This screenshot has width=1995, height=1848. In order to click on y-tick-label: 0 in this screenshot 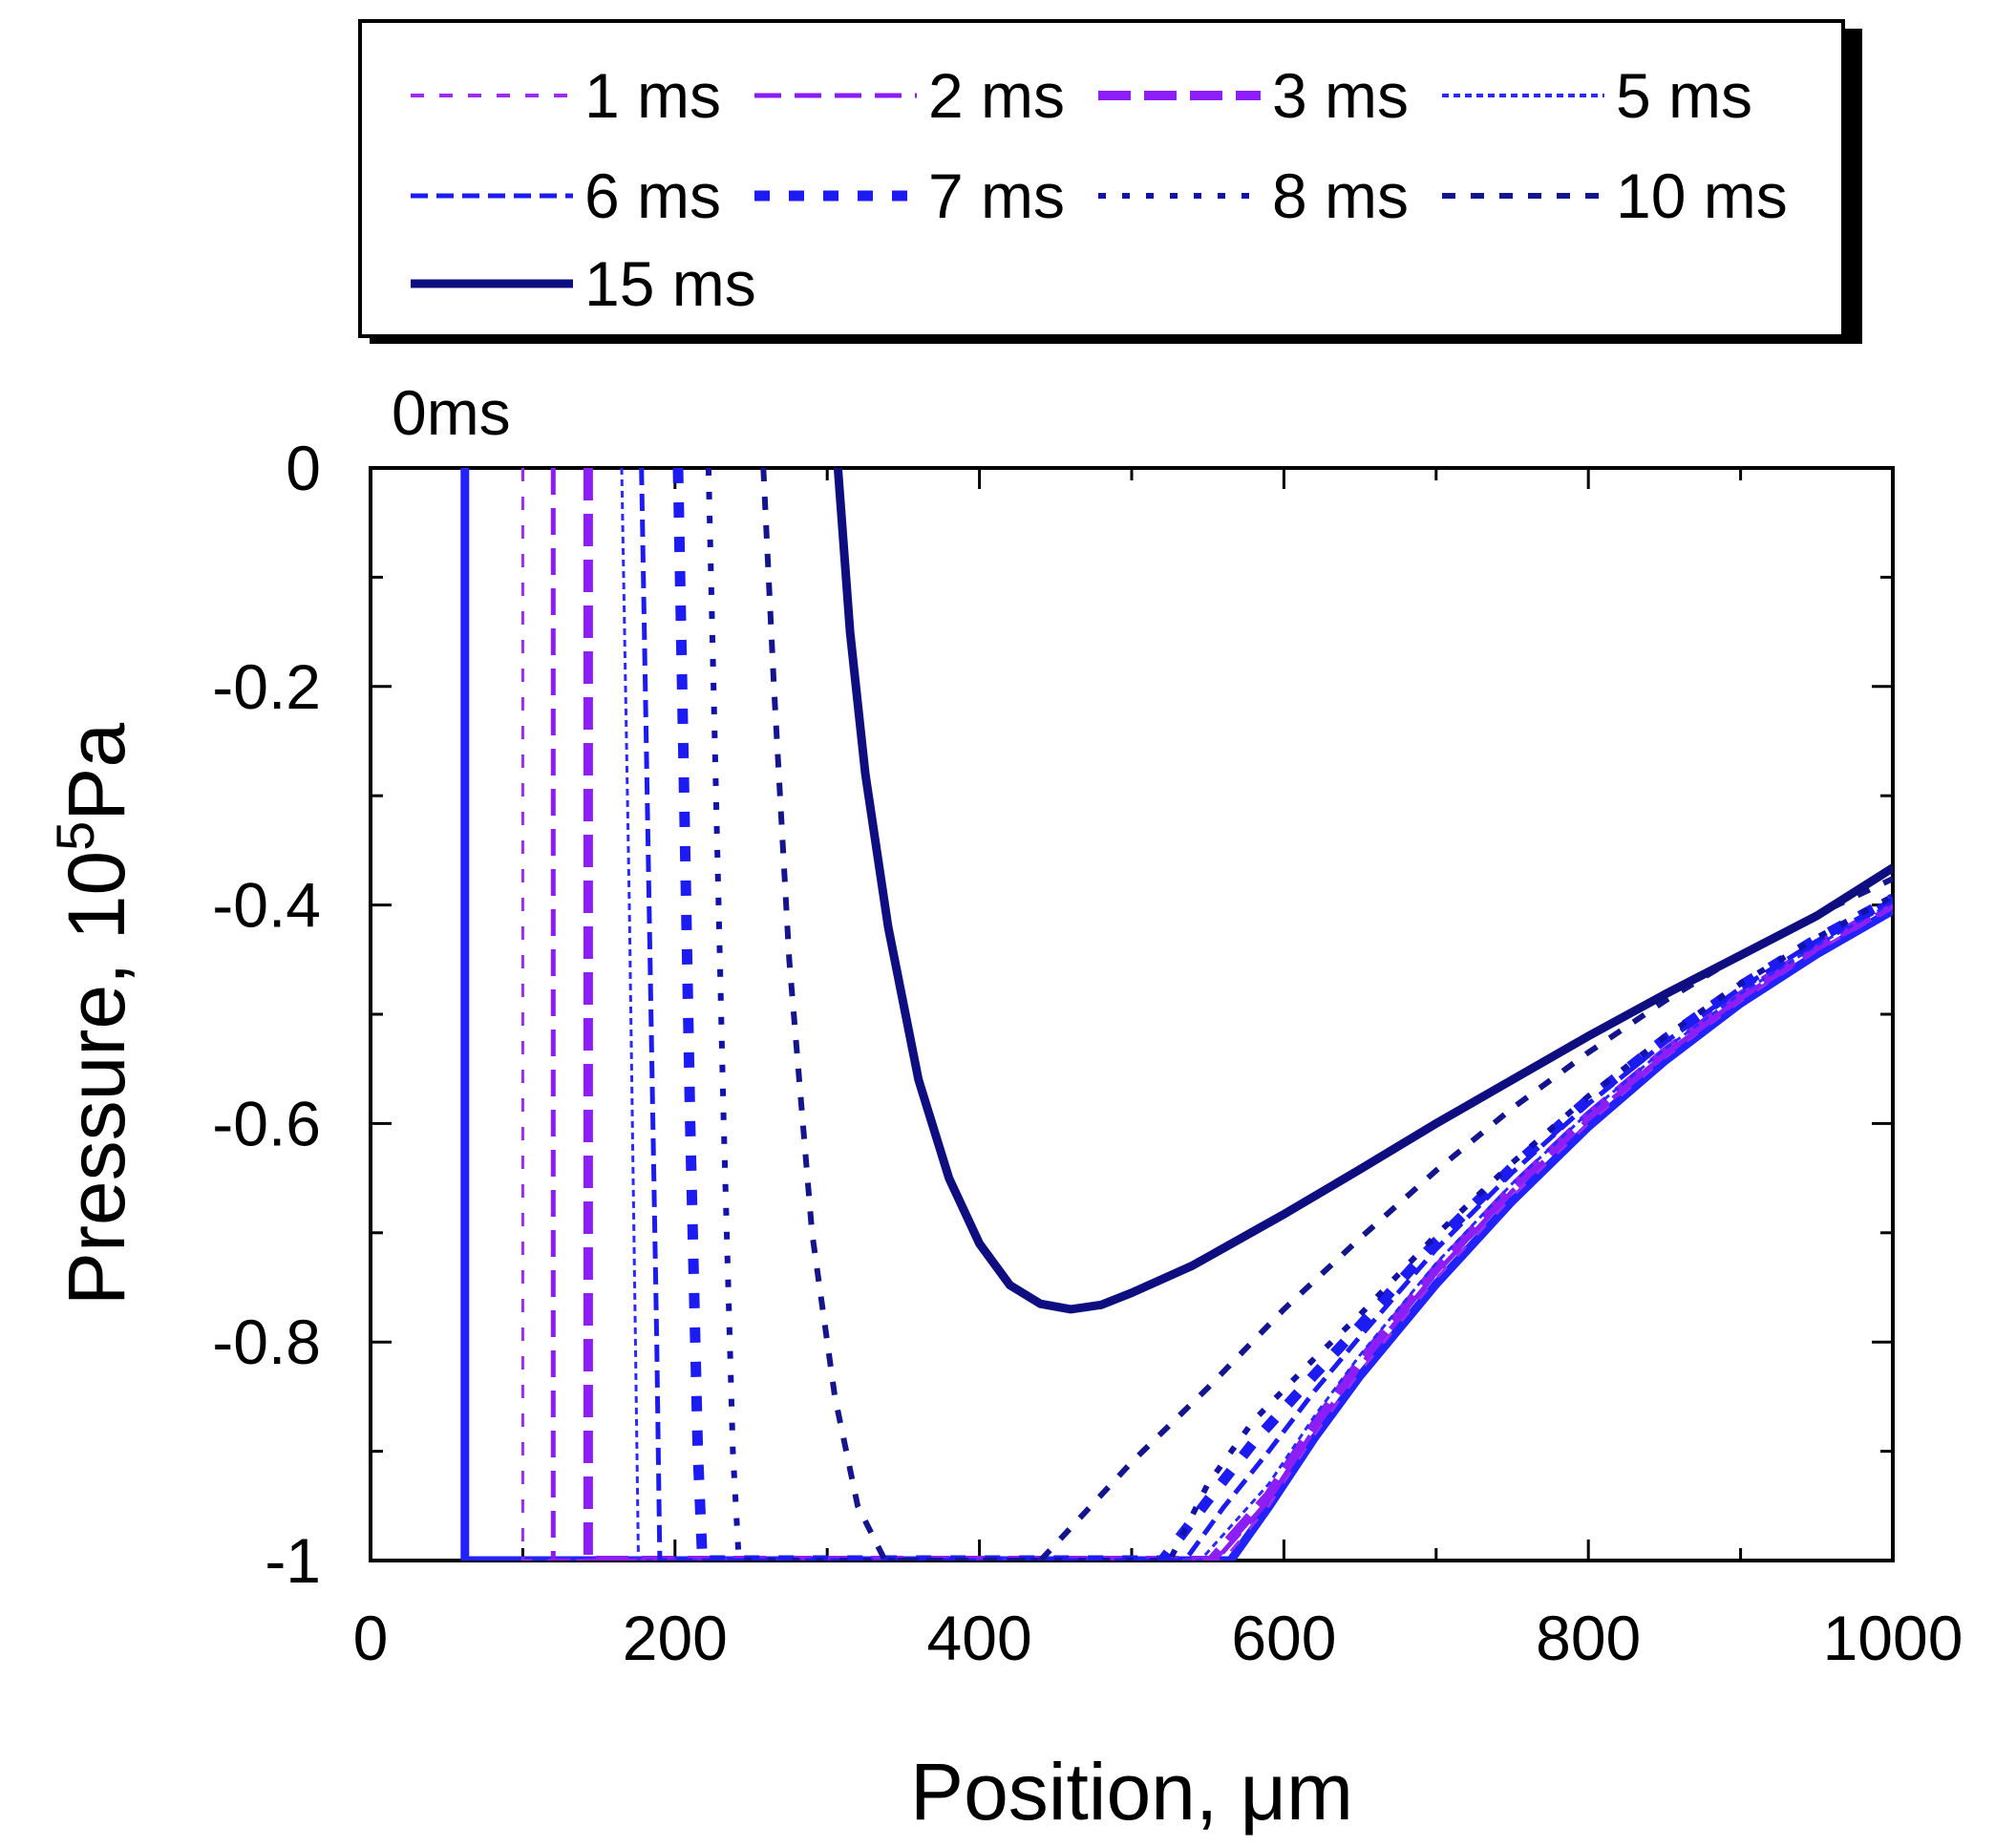, I will do `click(303, 468)`.